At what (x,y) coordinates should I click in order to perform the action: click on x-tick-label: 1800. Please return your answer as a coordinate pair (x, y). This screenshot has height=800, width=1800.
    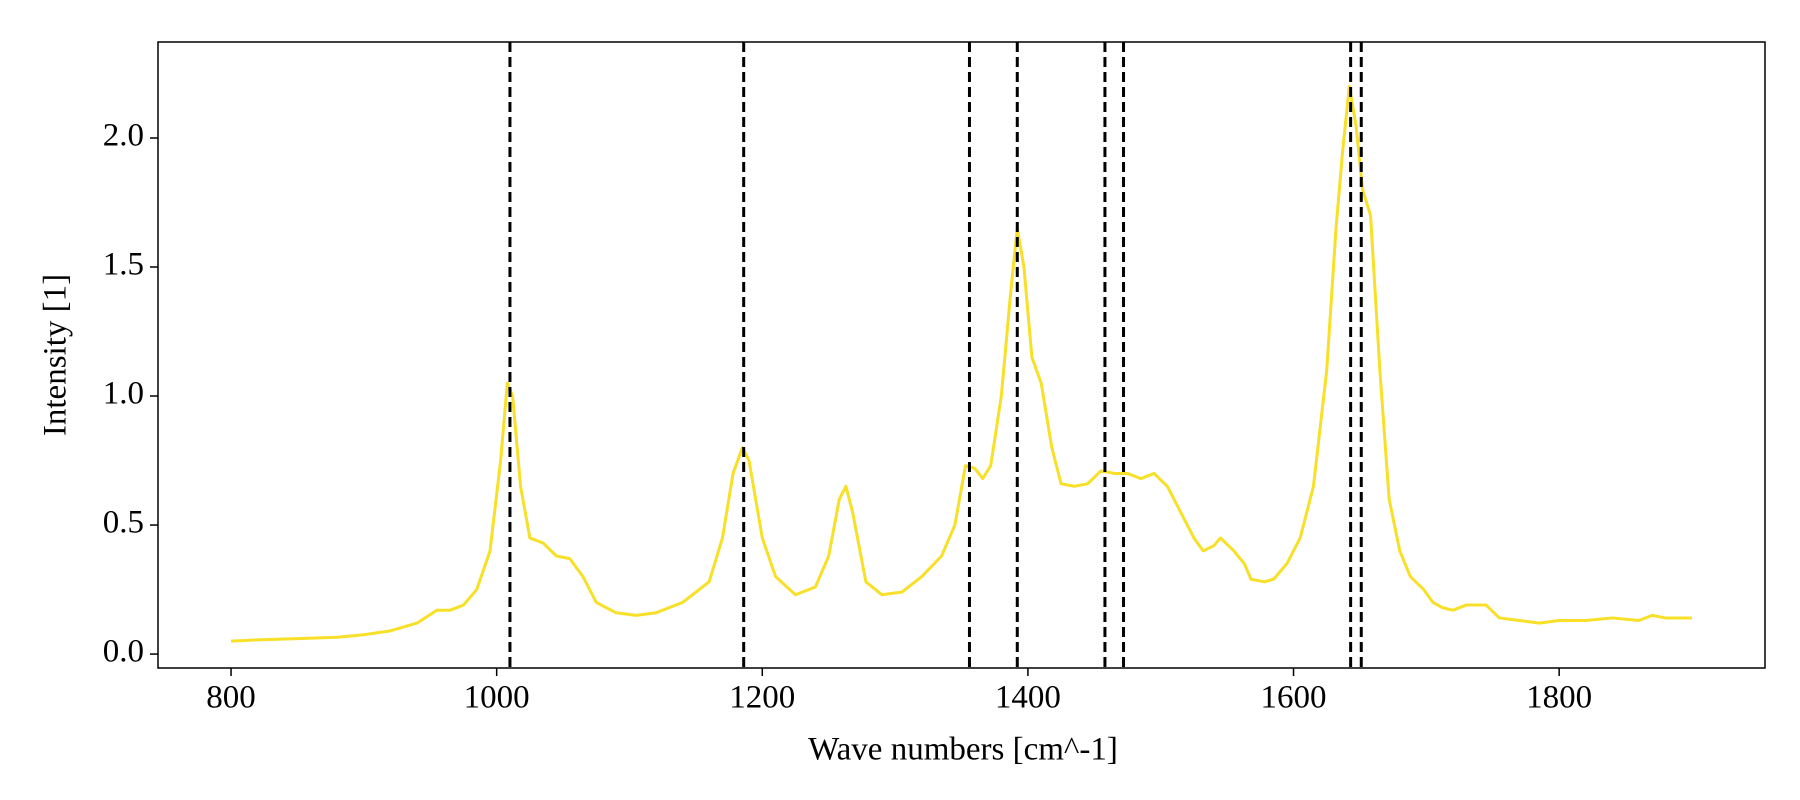
    Looking at the image, I should click on (1559, 698).